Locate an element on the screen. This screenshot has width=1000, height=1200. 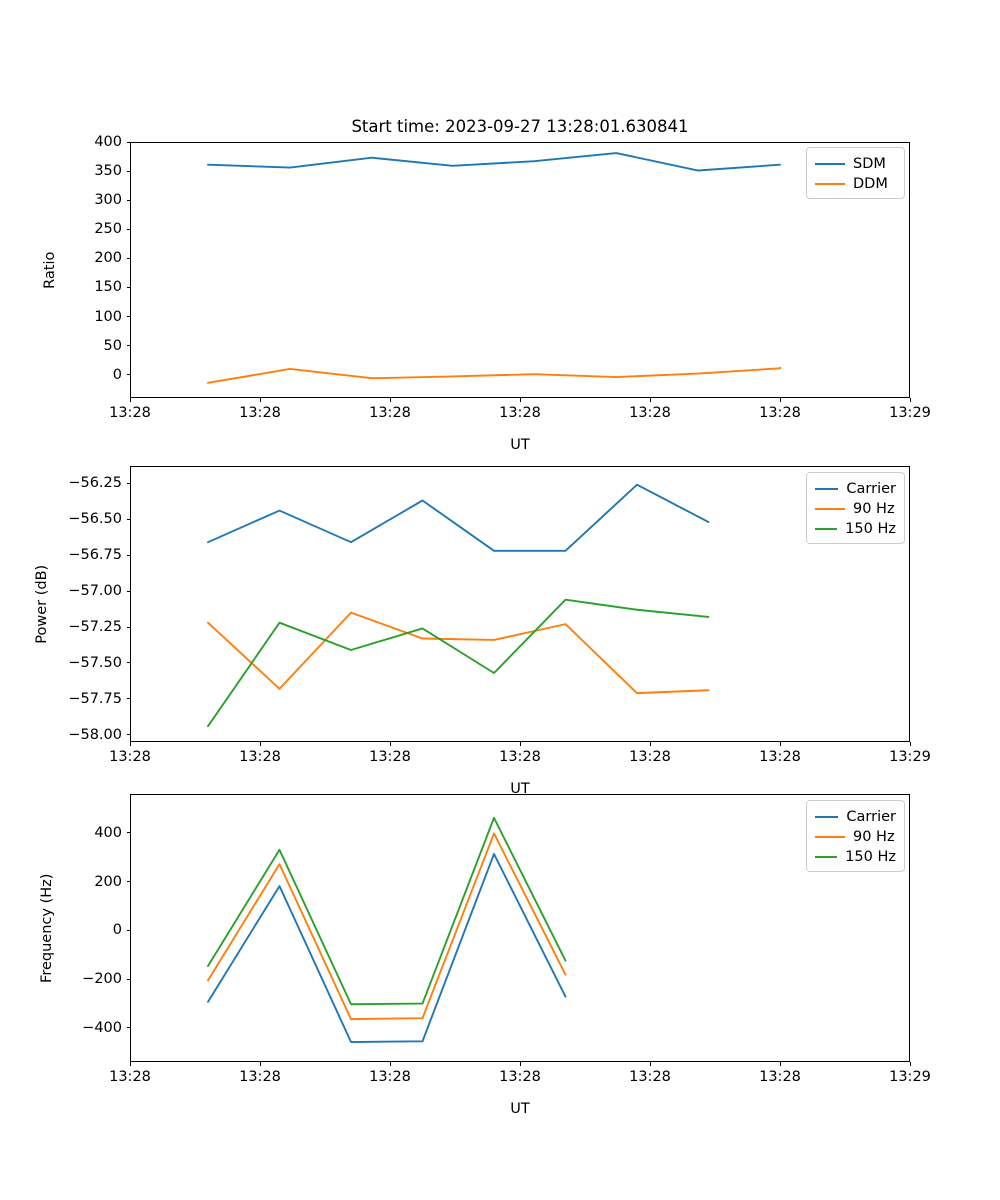
y-tick-label: −400 is located at coordinates (102, 1027).